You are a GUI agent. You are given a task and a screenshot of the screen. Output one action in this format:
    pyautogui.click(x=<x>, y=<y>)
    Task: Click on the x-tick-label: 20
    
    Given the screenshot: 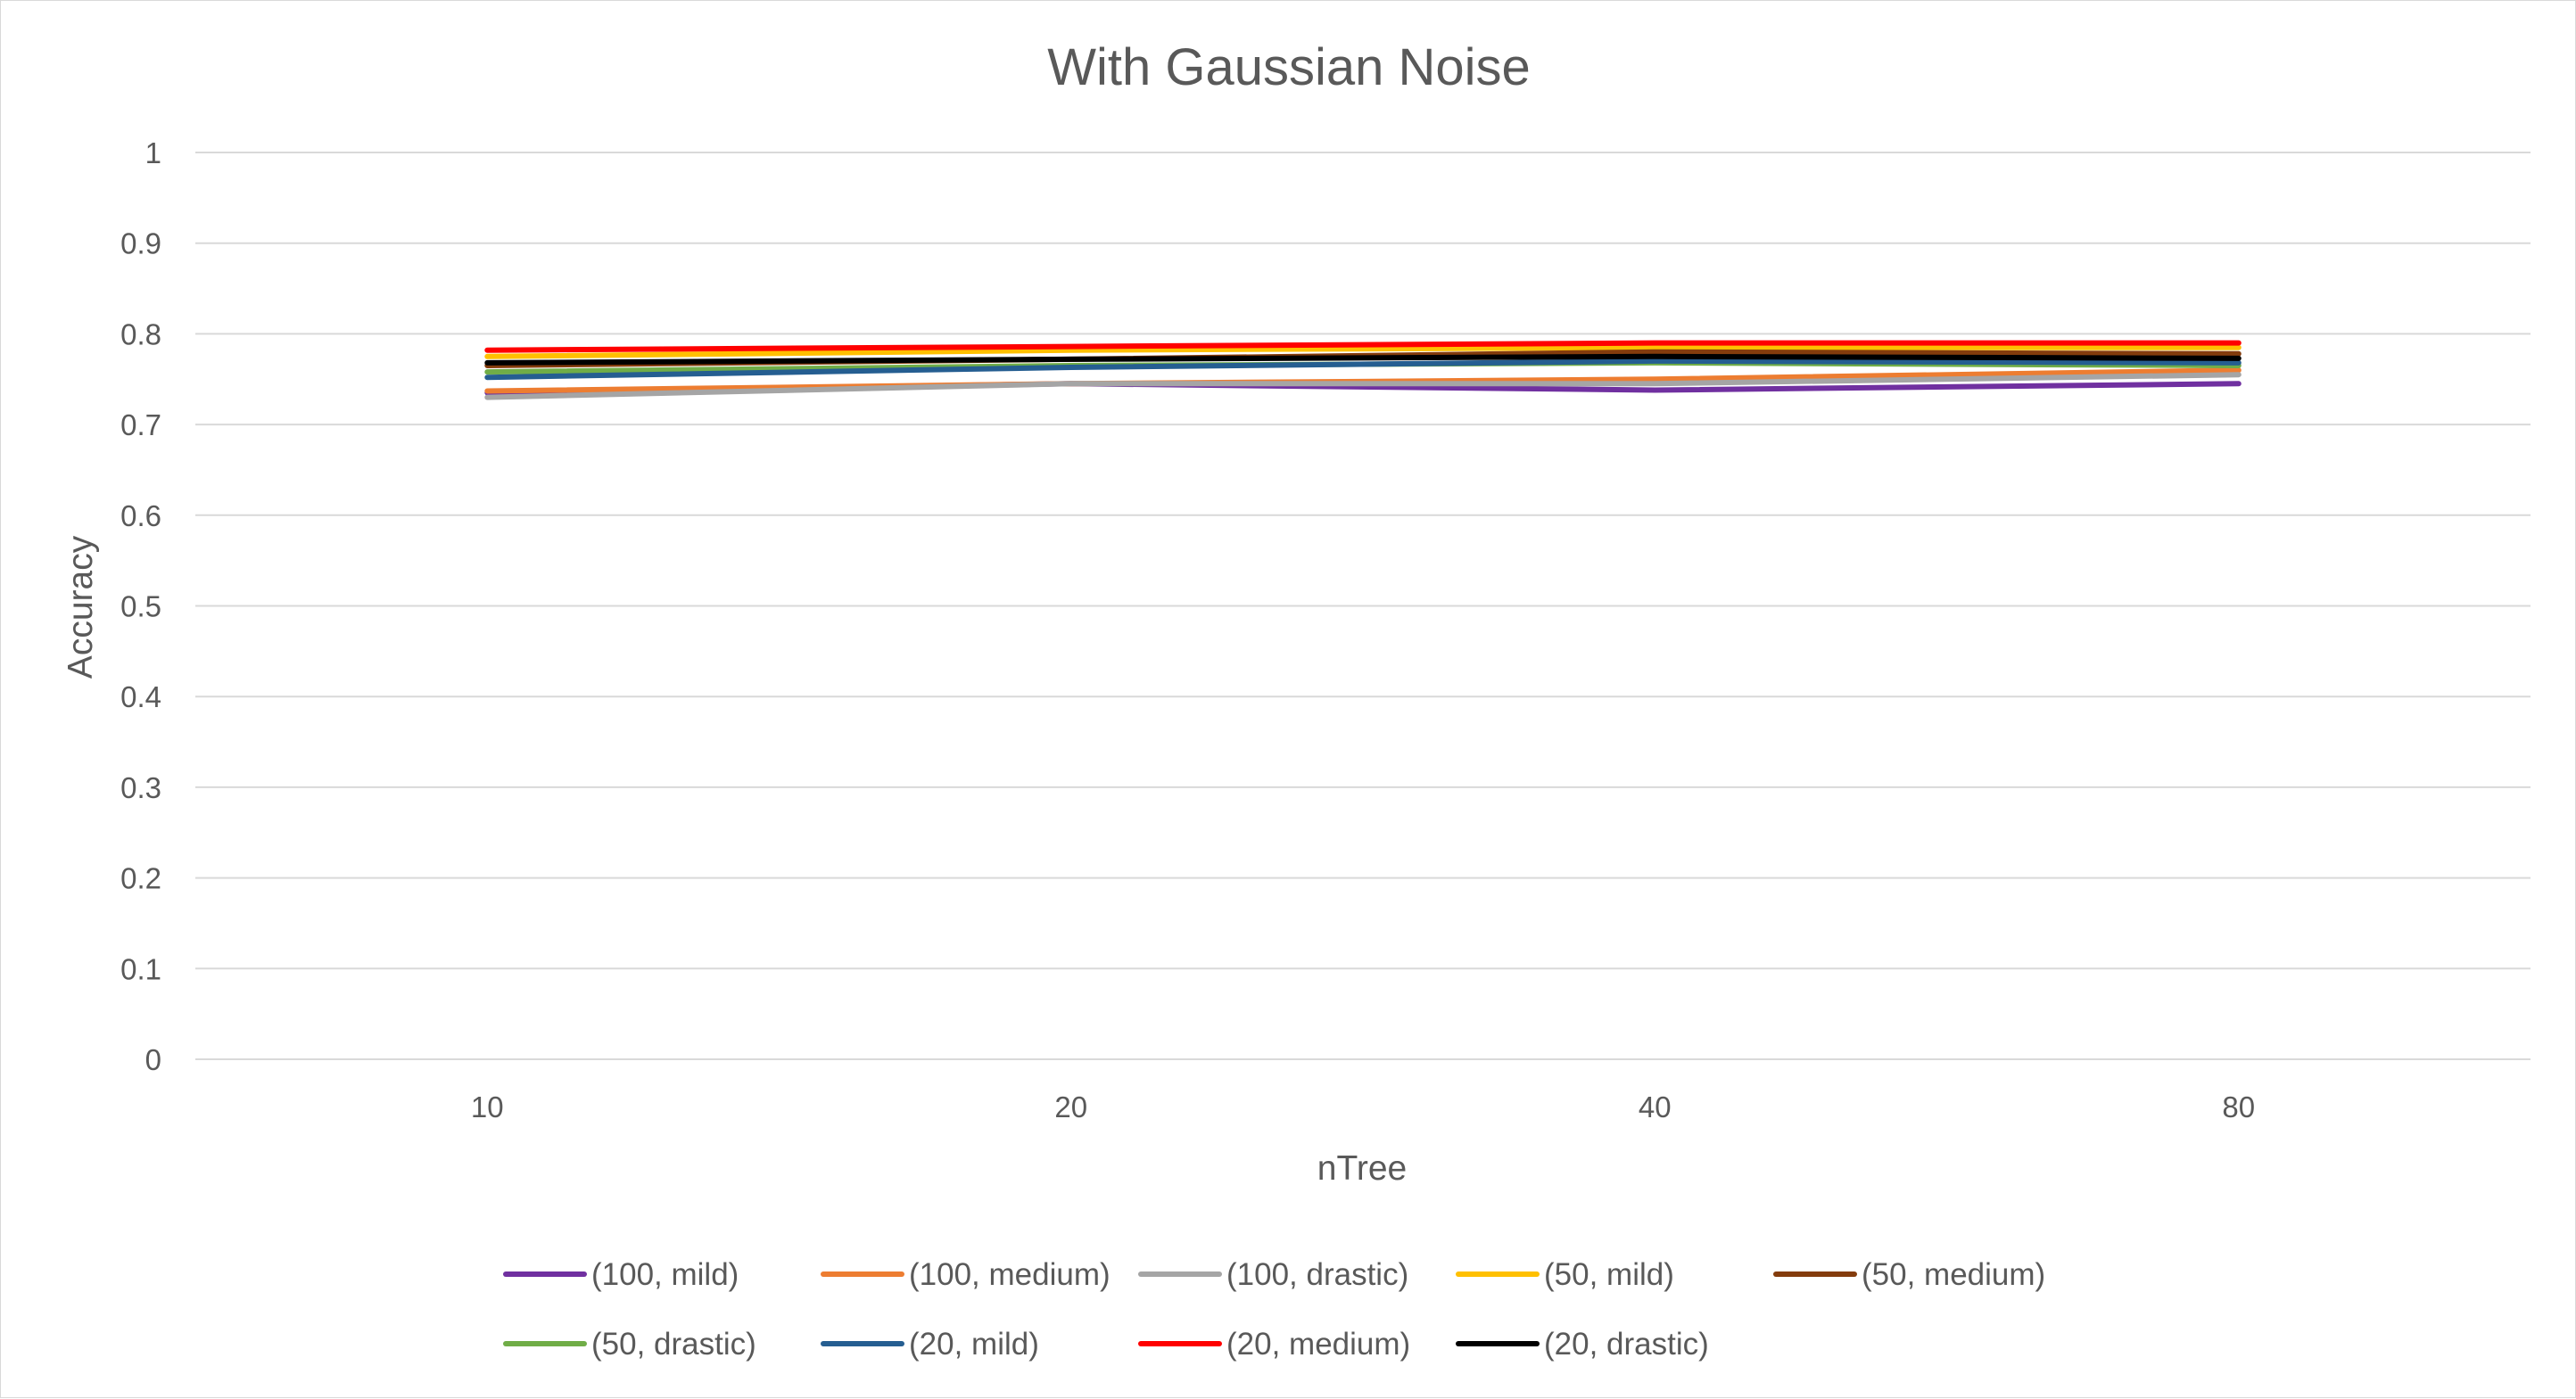 What is the action you would take?
    pyautogui.click(x=1071, y=1106)
    